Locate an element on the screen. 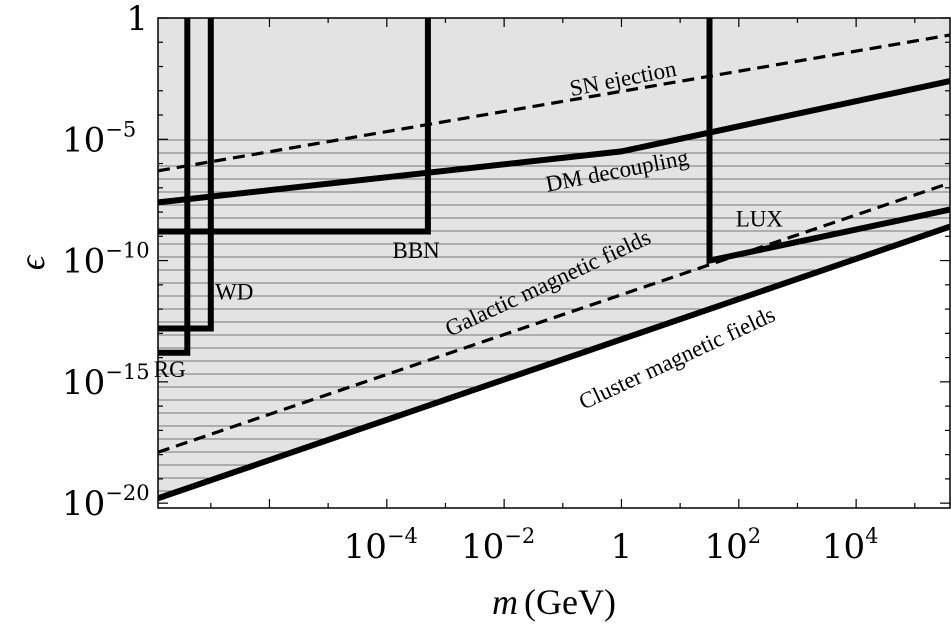  y-axis-label: ϵ is located at coordinates (32, 262).